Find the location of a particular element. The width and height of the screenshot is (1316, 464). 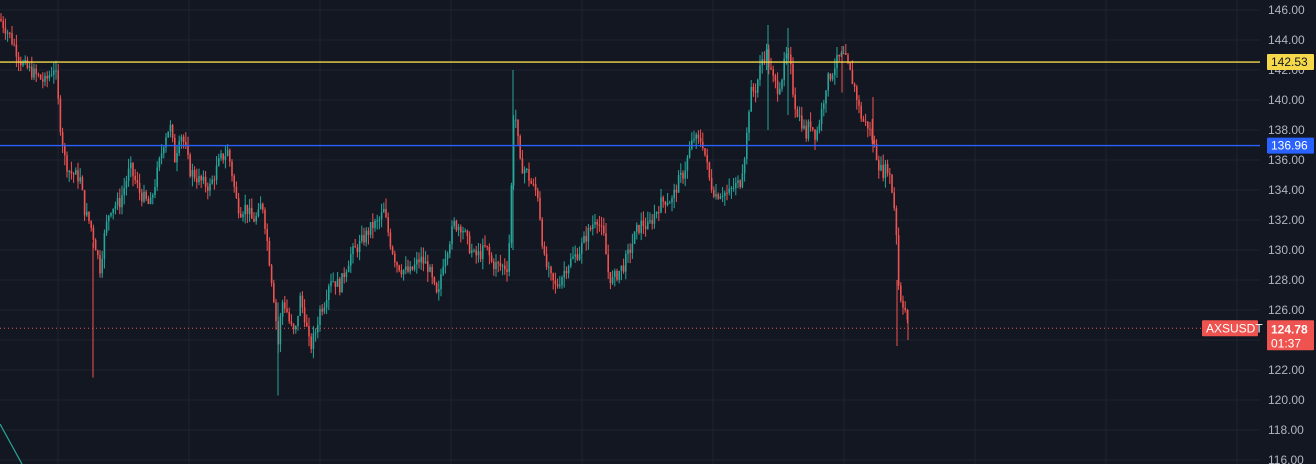

symbol-label: AXSUSDT is located at coordinates (1234, 328).